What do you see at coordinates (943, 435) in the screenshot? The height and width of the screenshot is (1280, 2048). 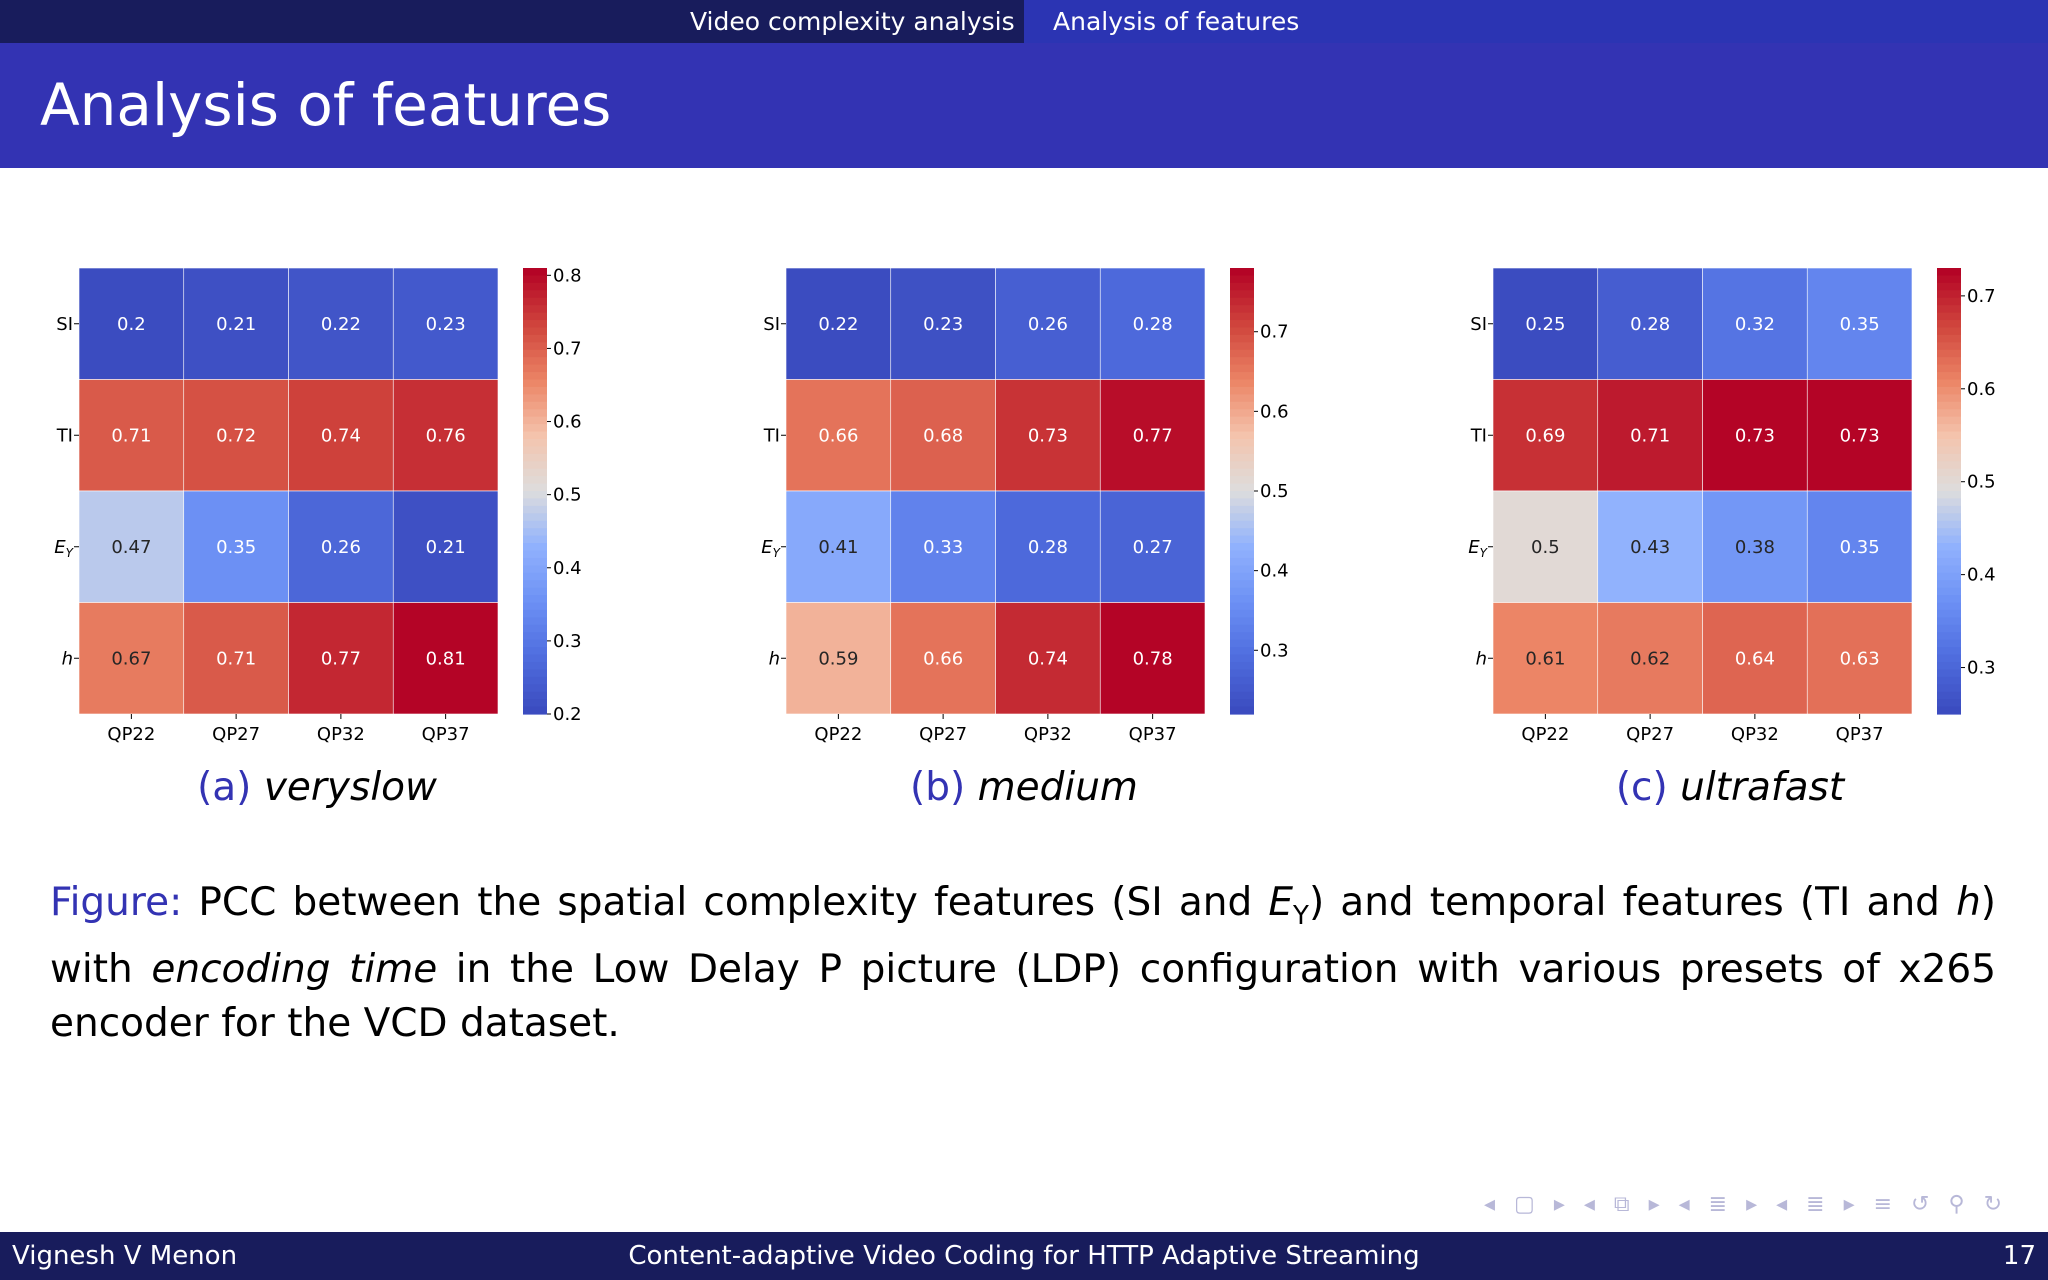 I see `cell-value-label: 0.68` at bounding box center [943, 435].